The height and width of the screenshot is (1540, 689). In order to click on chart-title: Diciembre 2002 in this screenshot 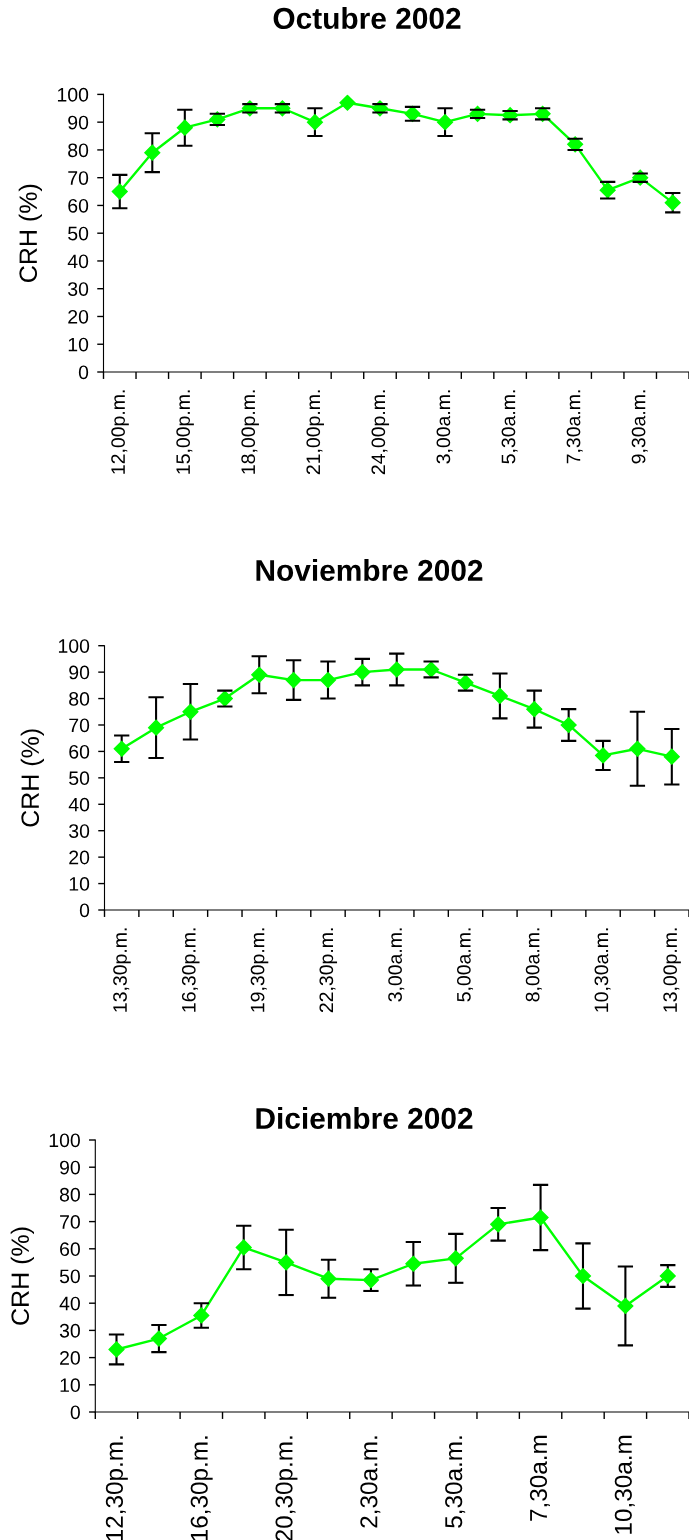, I will do `click(364, 1118)`.